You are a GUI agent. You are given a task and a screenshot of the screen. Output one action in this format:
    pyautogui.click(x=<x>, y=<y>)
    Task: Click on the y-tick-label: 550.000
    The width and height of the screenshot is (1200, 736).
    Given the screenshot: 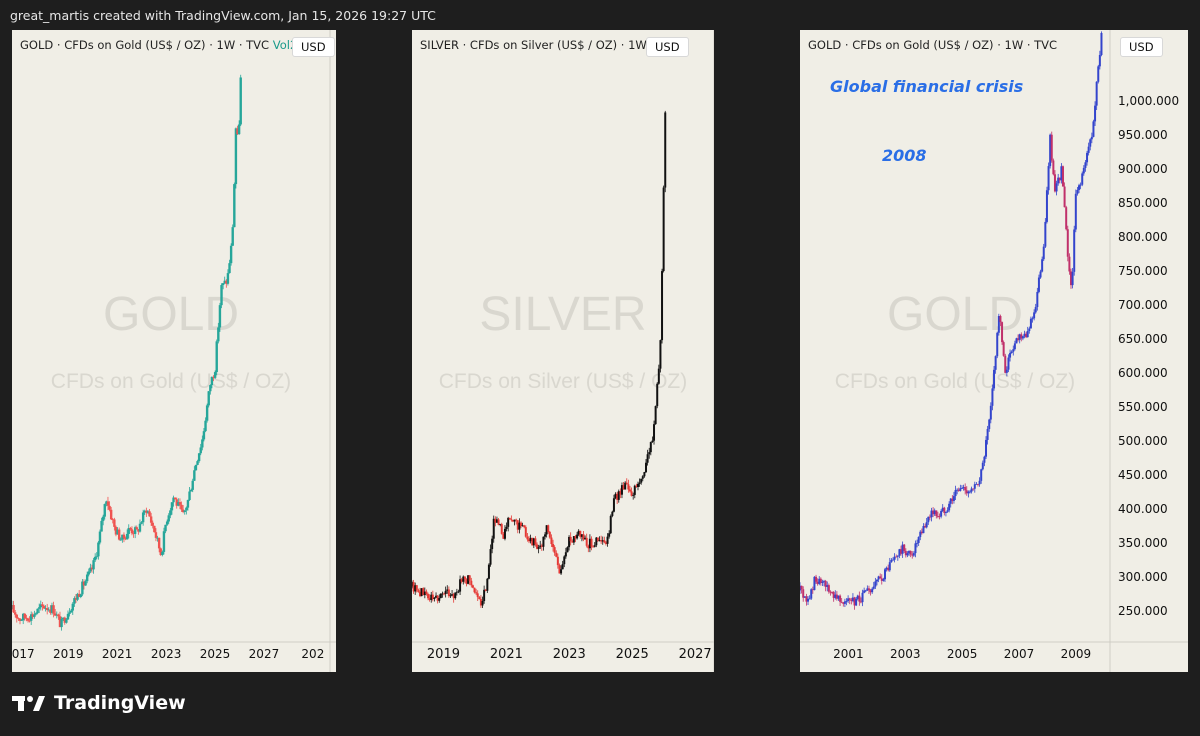 What is the action you would take?
    pyautogui.click(x=1143, y=407)
    